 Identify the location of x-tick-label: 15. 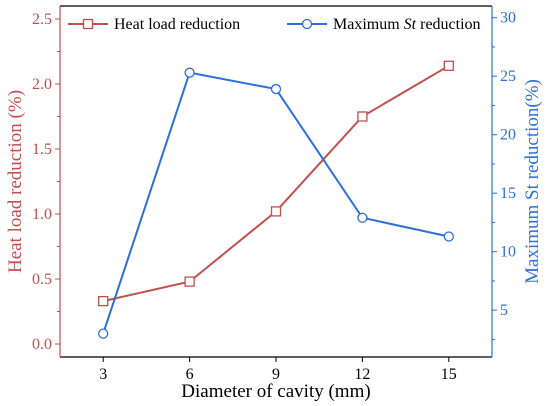
(449, 374).